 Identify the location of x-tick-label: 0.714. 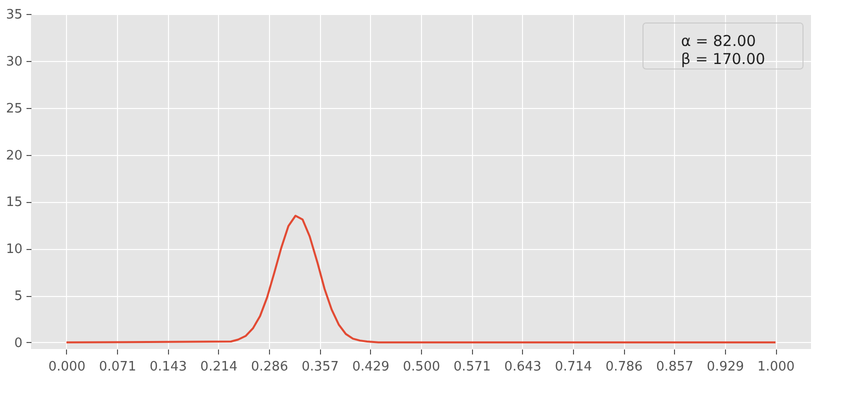
(573, 367).